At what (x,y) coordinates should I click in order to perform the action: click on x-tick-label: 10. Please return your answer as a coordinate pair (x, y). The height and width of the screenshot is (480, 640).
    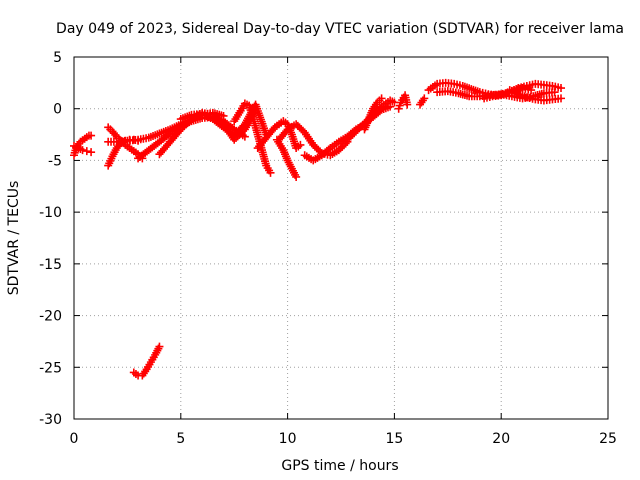
    Looking at the image, I should click on (288, 439).